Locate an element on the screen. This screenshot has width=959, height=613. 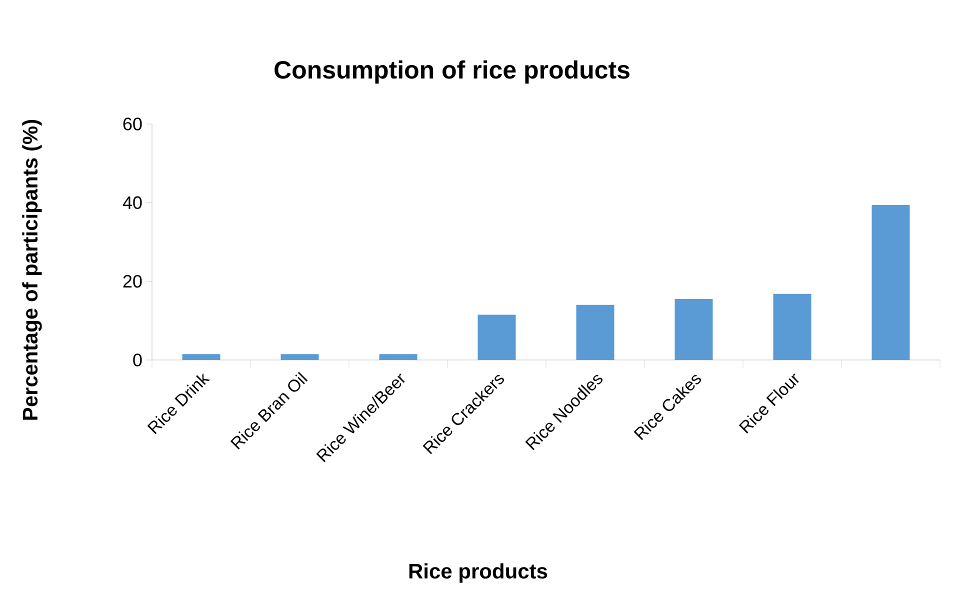
x-axis-title: Rice products is located at coordinates (478, 573).